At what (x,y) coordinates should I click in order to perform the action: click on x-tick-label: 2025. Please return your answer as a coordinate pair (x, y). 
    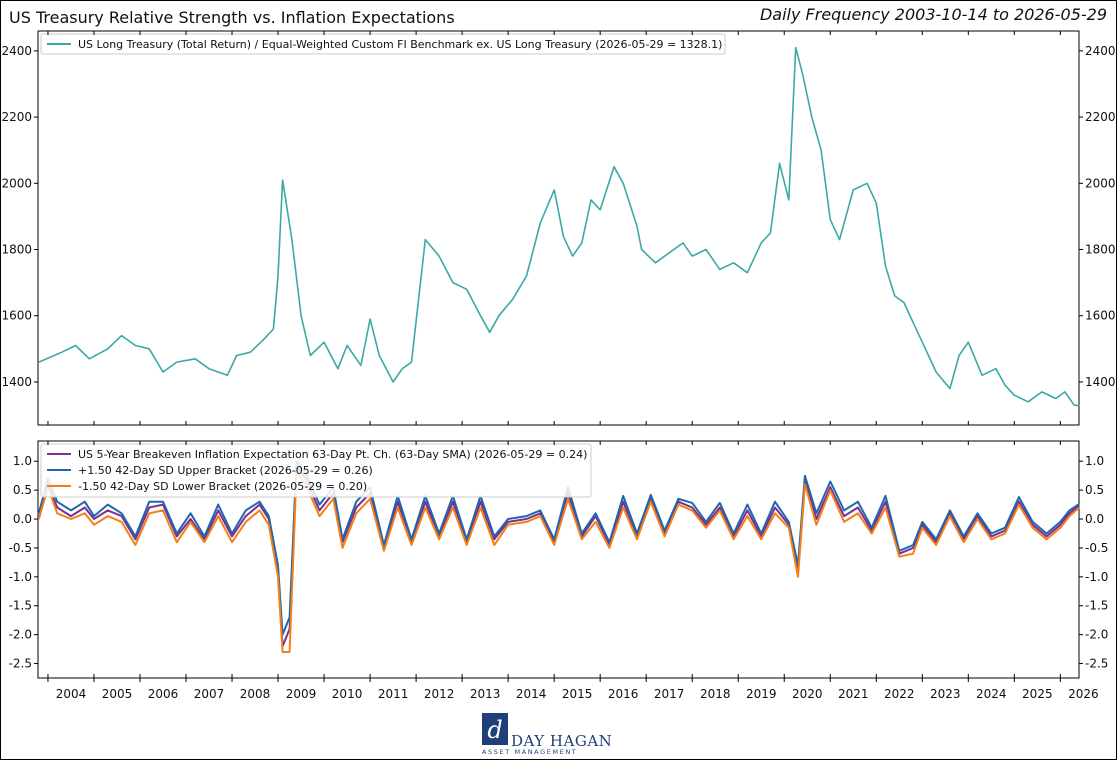
    Looking at the image, I should click on (1037, 694).